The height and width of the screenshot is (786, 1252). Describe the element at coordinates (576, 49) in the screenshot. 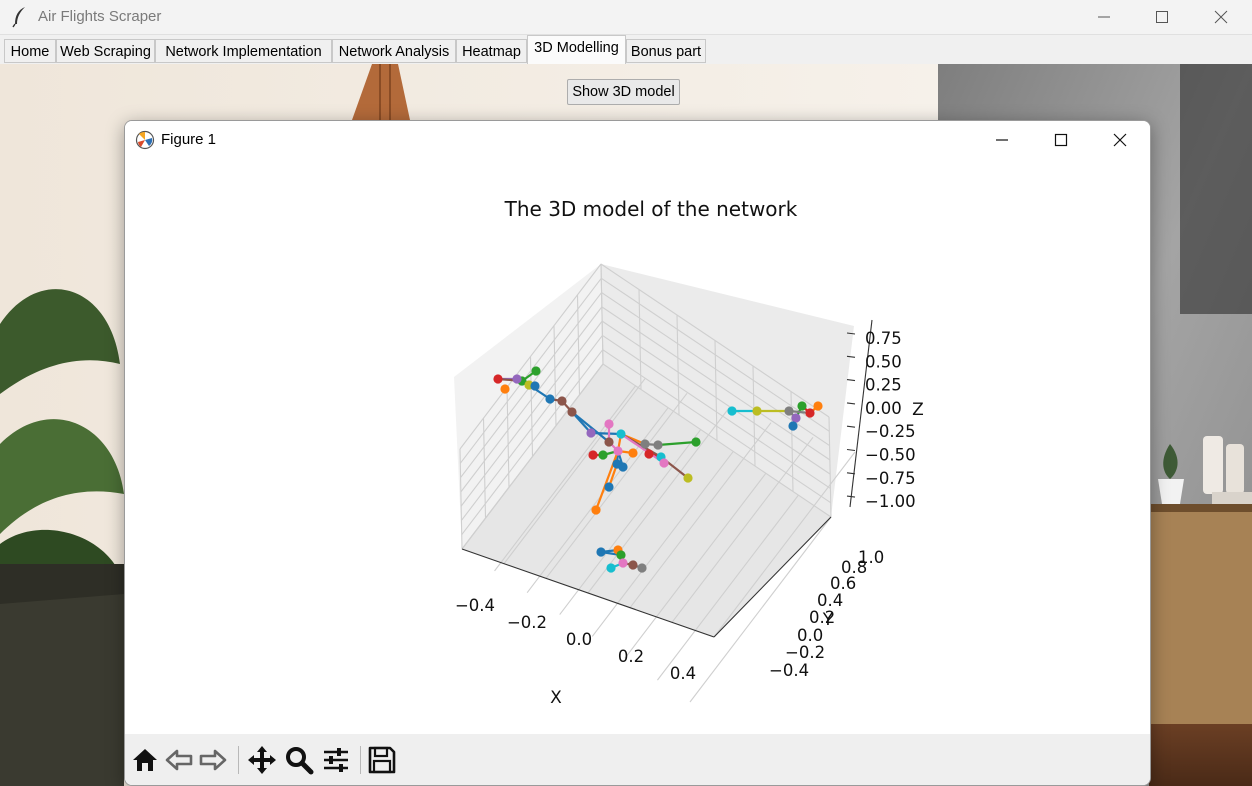

I see `tab-3d-modelling: 3D Modelling` at that location.